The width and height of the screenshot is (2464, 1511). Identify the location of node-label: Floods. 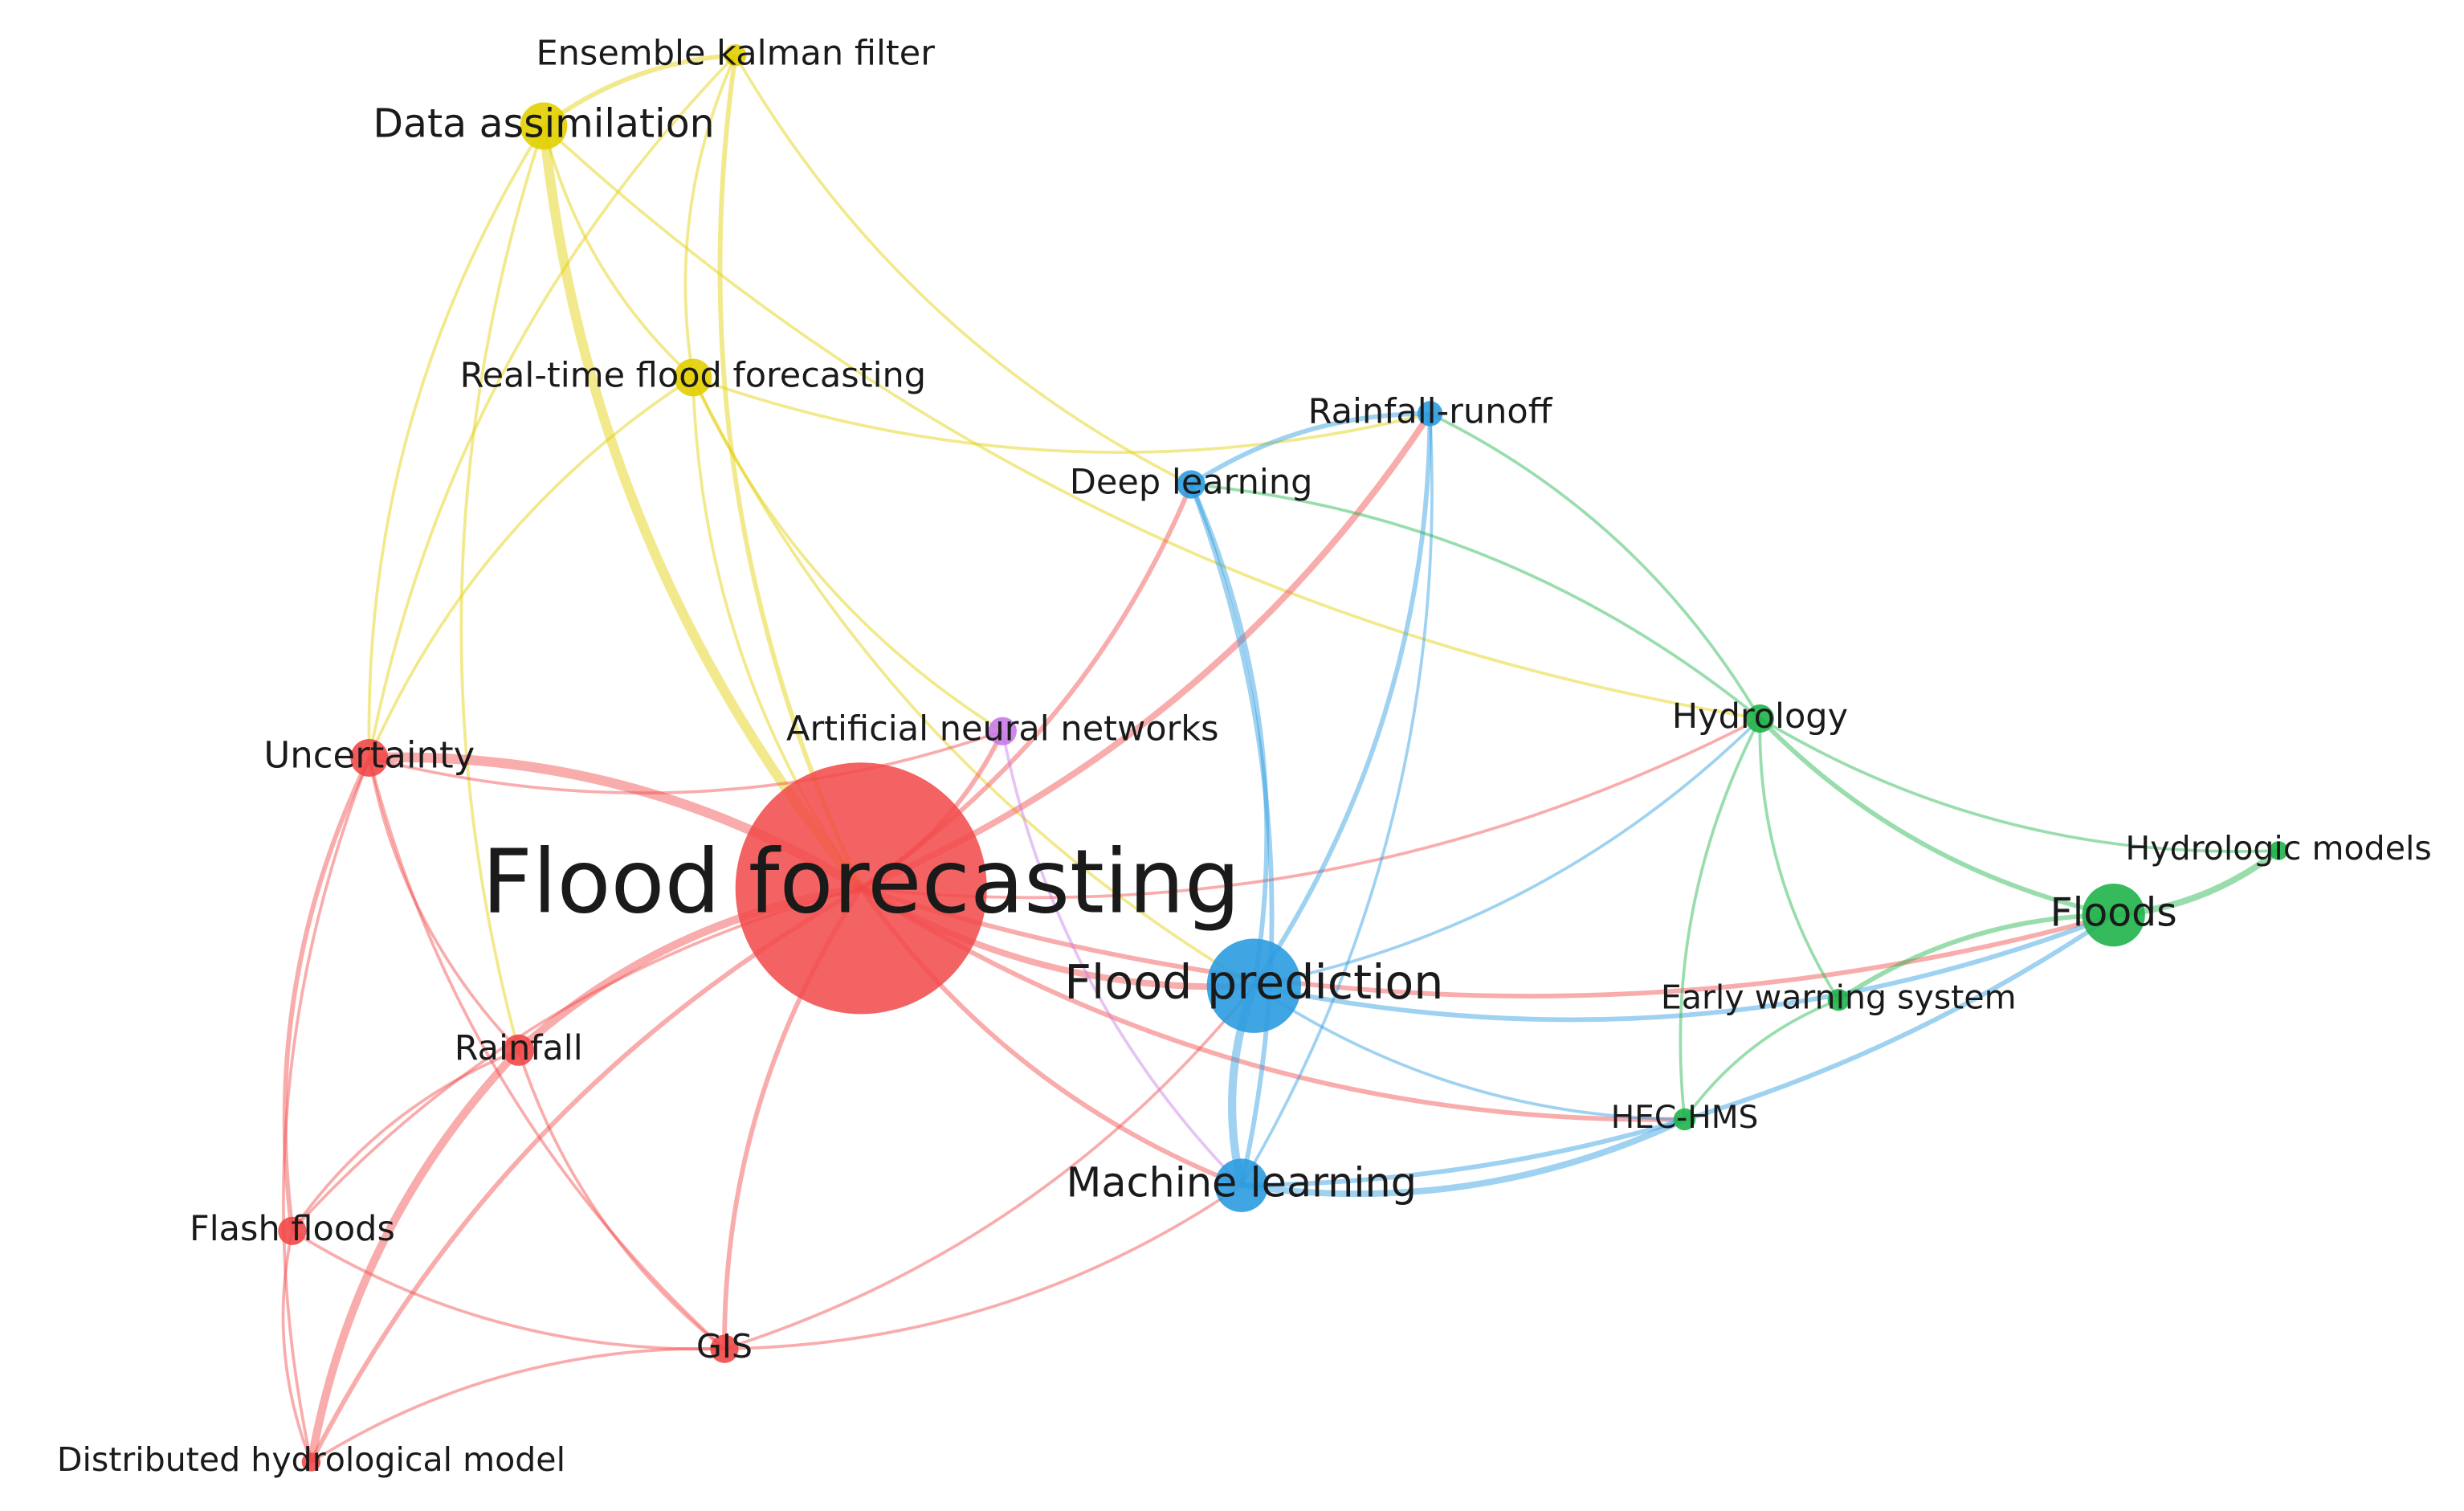
(2113, 913).